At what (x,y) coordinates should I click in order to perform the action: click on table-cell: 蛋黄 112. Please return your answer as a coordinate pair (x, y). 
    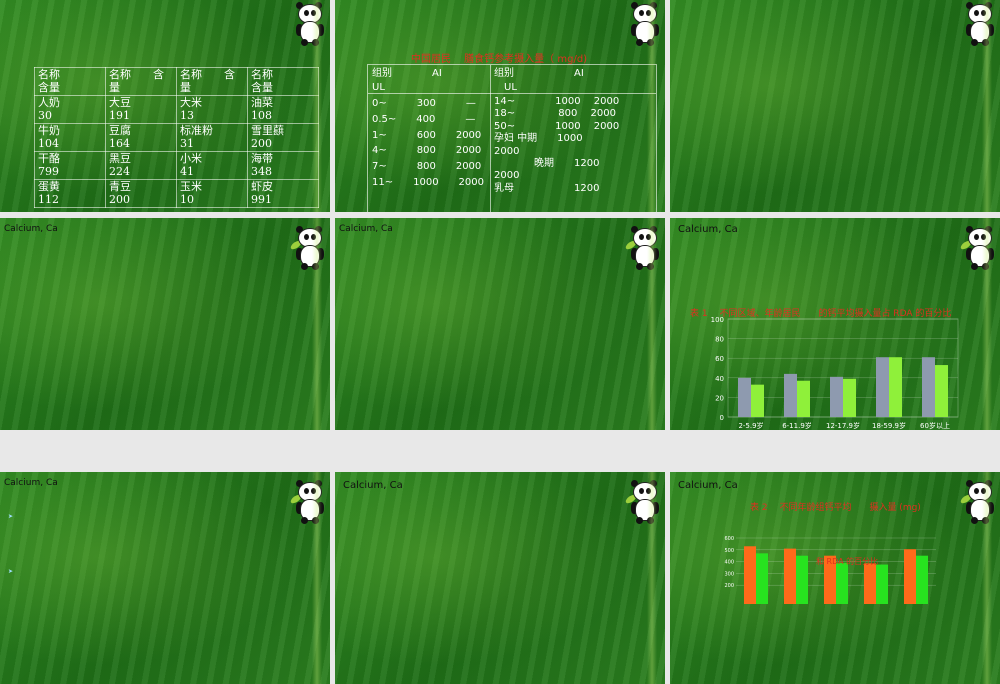
    Looking at the image, I should click on (70, 193).